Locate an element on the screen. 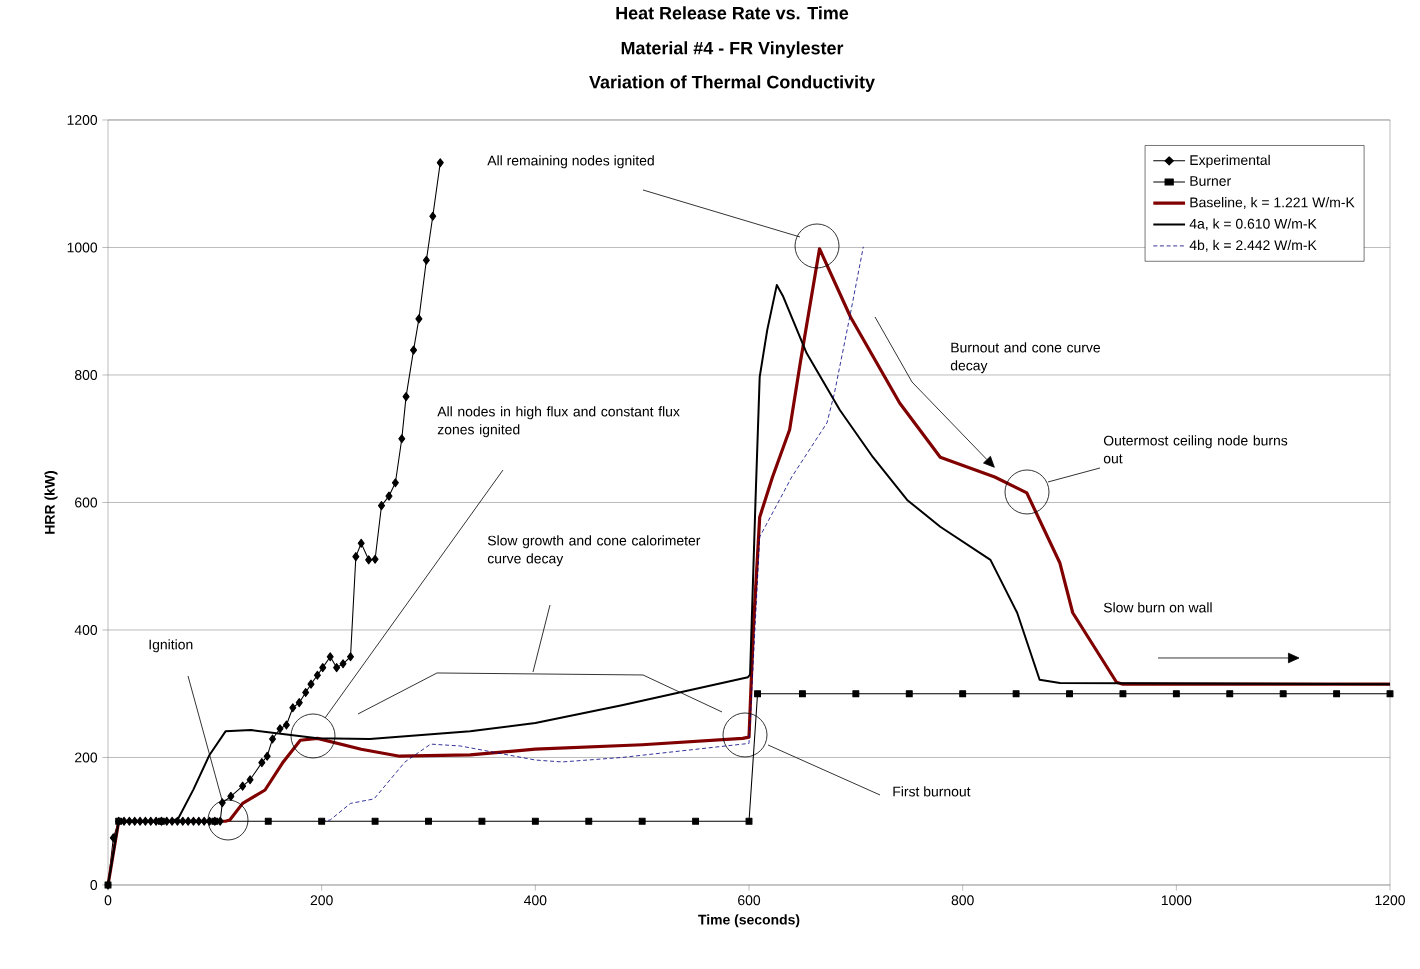 Image resolution: width=1420 pixels, height=969 pixels. x-tick-label: 1200 is located at coordinates (1390, 900).